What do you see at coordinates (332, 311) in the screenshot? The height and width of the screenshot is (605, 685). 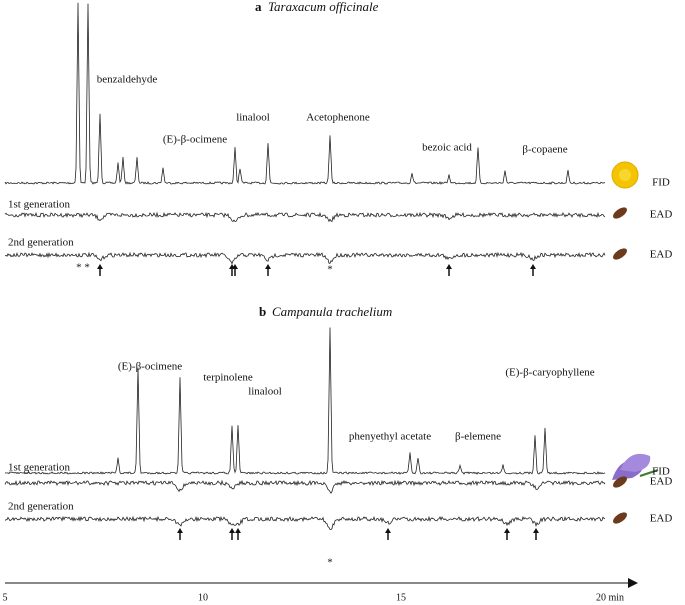 I see `species: Campanula trachelium` at bounding box center [332, 311].